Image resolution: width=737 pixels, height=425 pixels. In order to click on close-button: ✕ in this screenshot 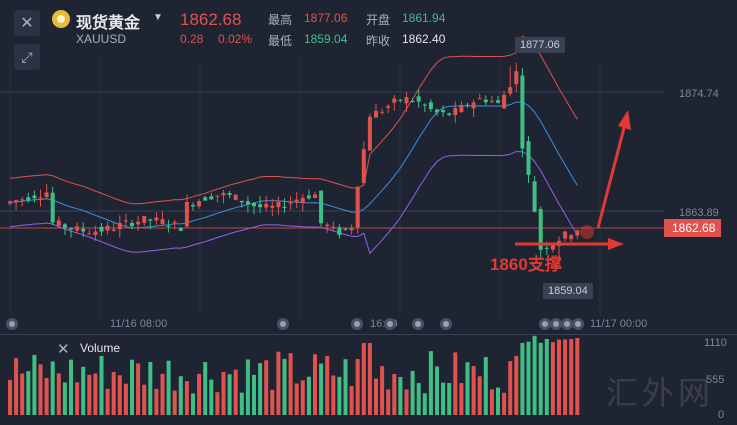, I will do `click(27, 23)`.